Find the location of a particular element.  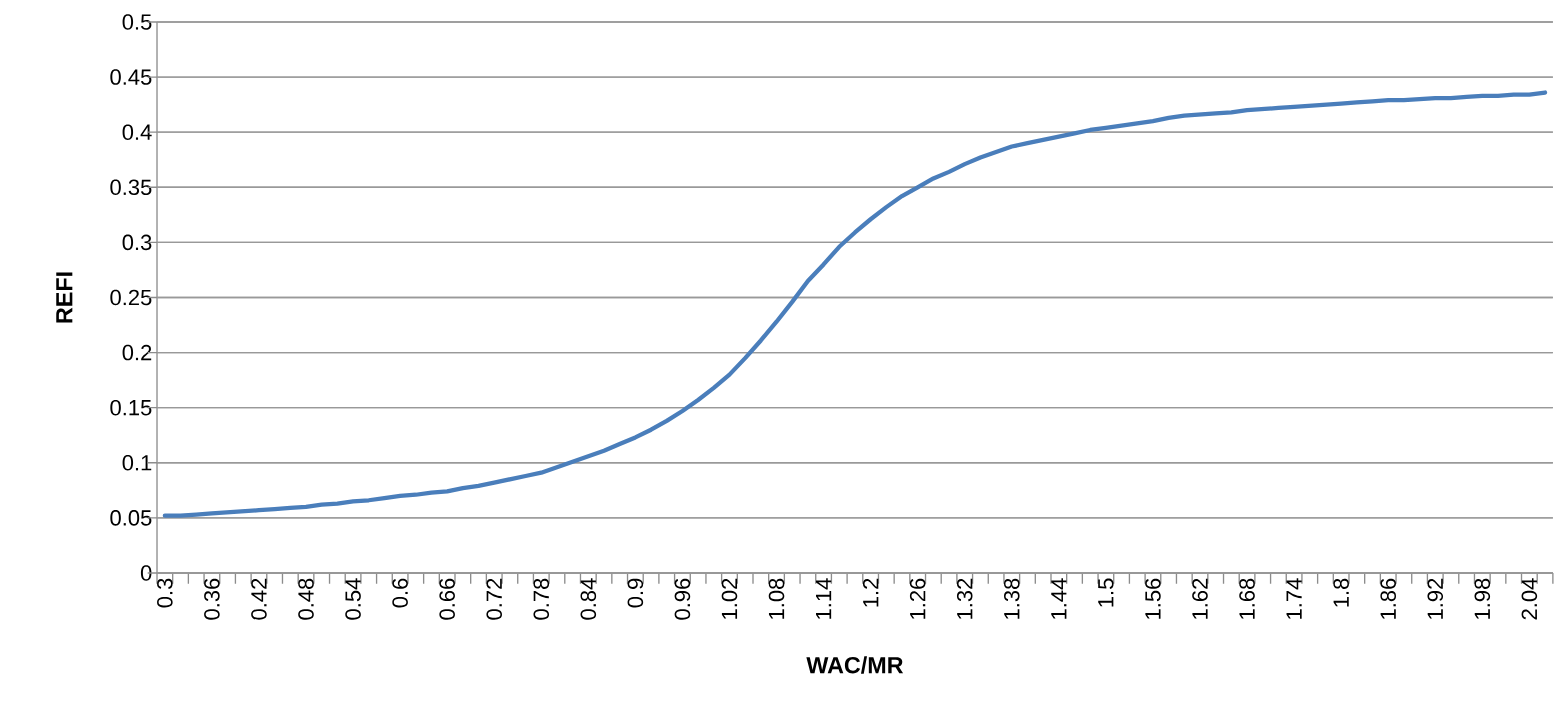

x-tick-label: 0.84 is located at coordinates (588, 599).